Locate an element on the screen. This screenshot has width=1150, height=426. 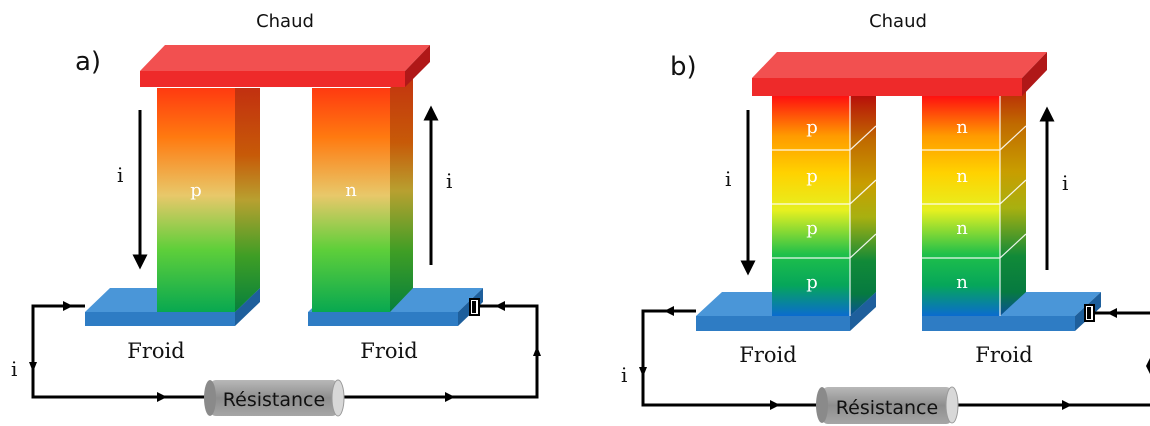
n-segment-2: n is located at coordinates (962, 176).